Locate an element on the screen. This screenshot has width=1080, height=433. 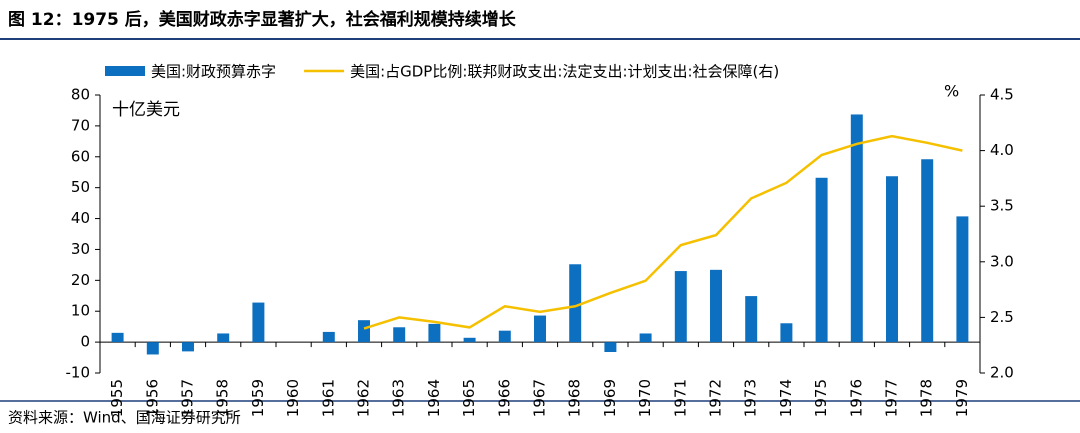
y-tick-label: 0 is located at coordinates (85, 342).